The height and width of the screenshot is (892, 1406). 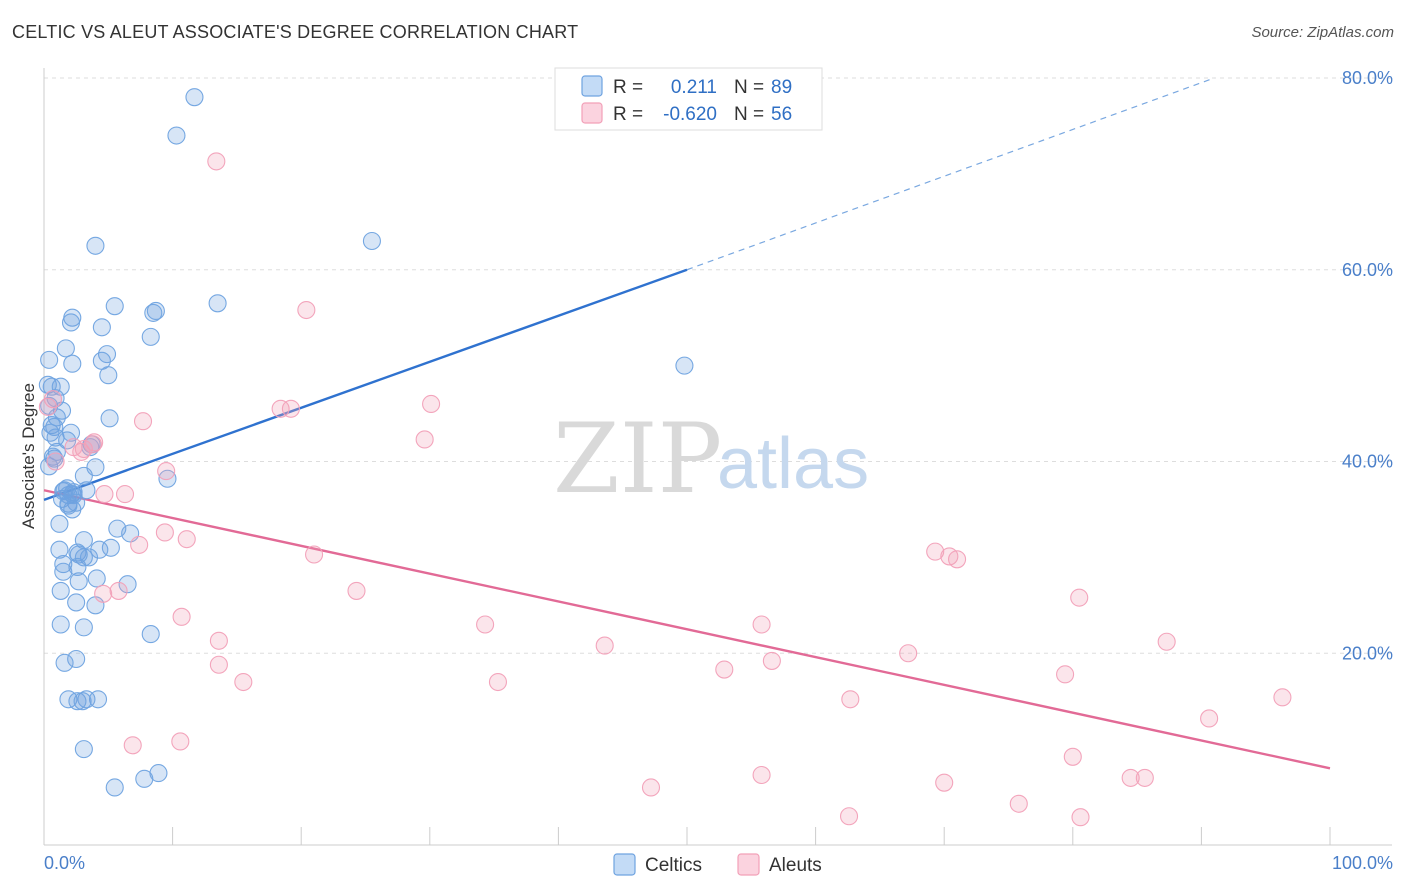 I want to click on legend-n-label-celtics: N =, so click(x=749, y=87).